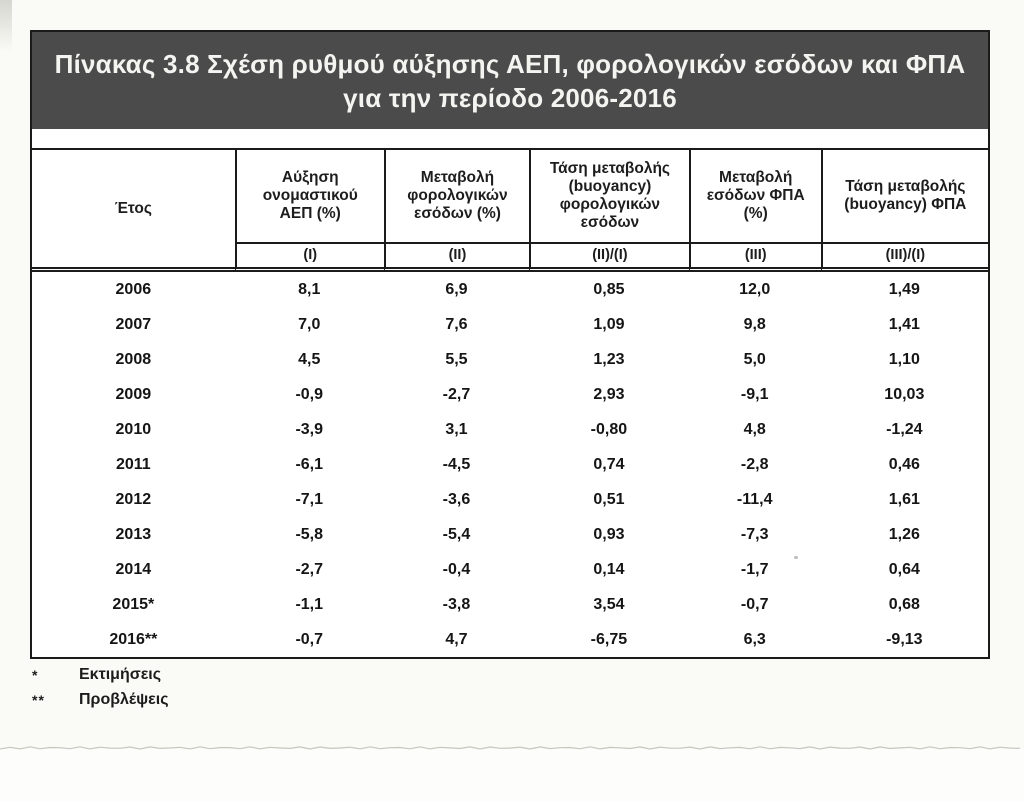 Image resolution: width=1024 pixels, height=802 pixels. What do you see at coordinates (510, 499) in the screenshot?
I see `table-row: 2012 -7,1 -3,6 0,51 -11,4 1,61` at bounding box center [510, 499].